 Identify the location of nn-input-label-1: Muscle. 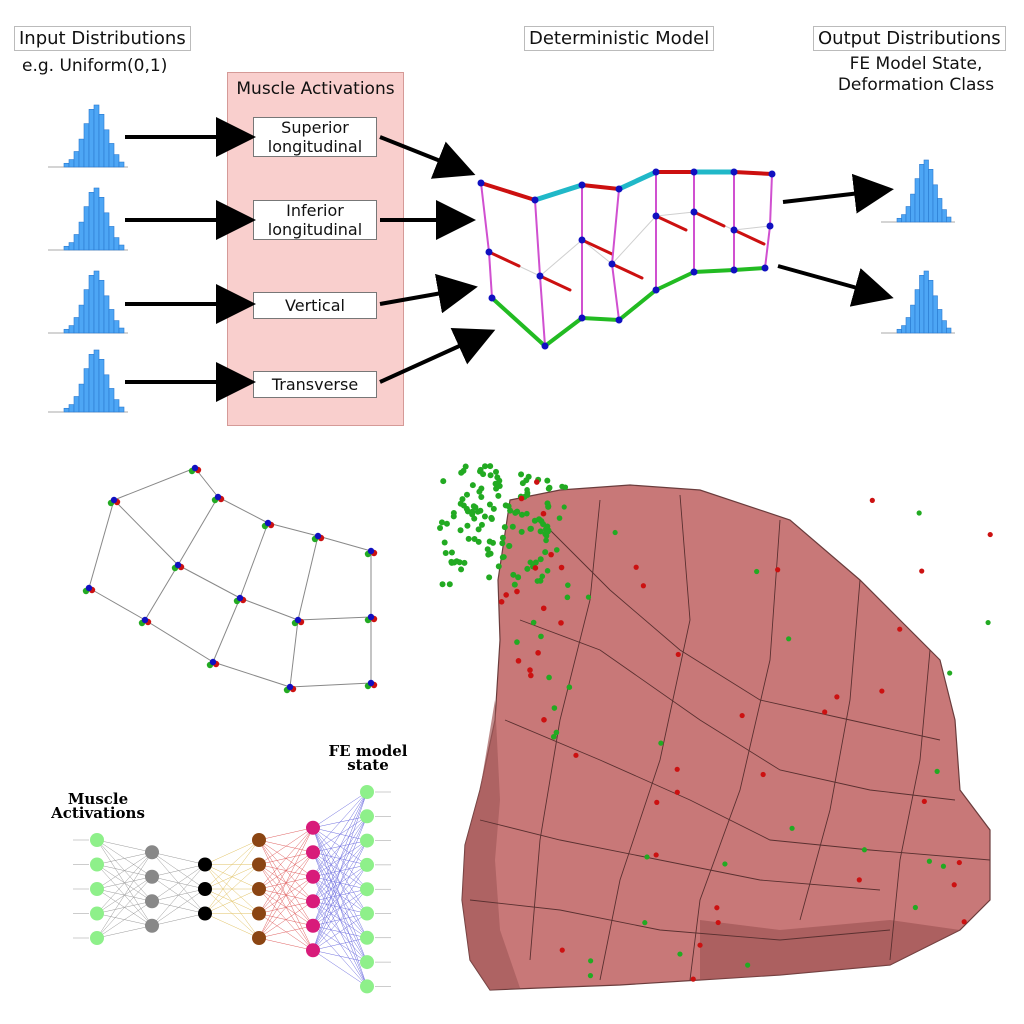
(98, 799).